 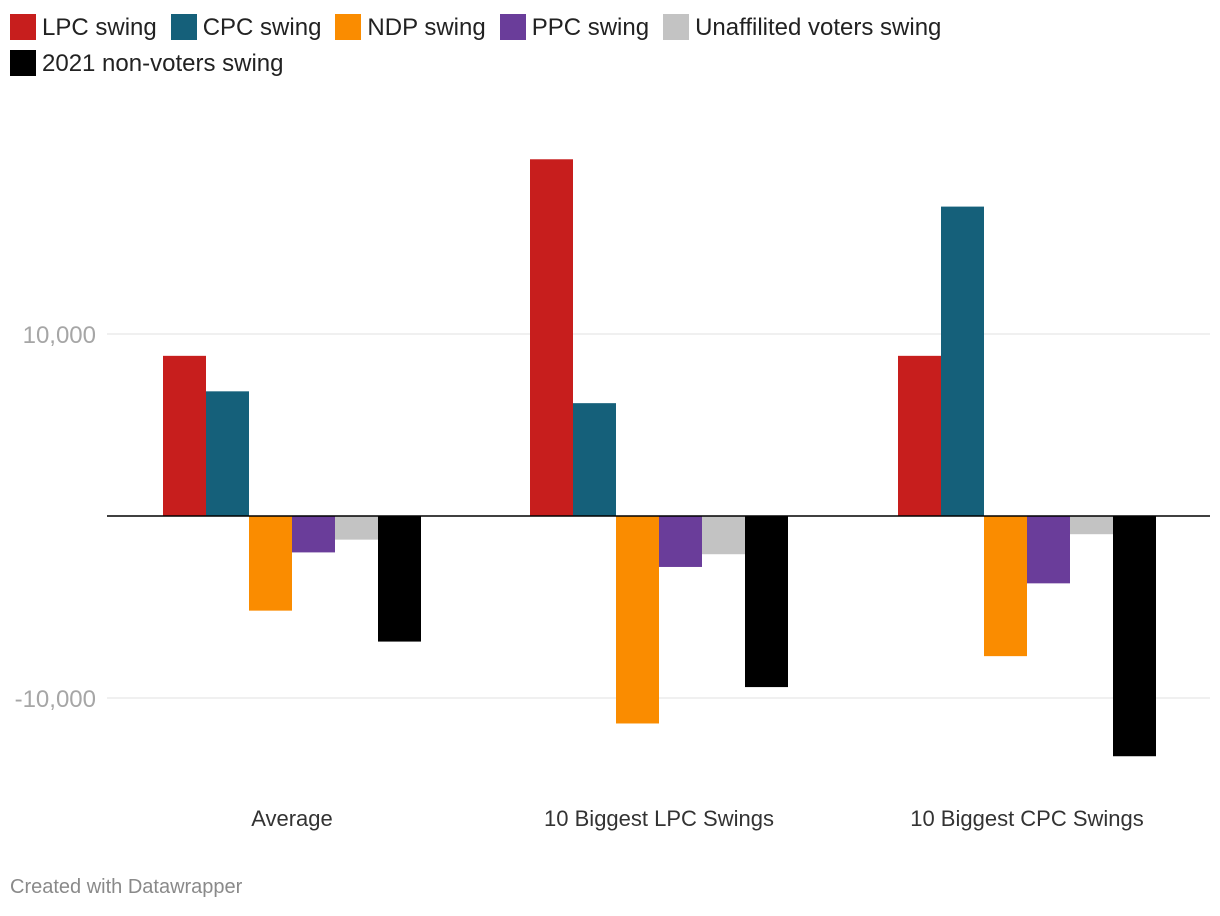 I want to click on legend-item: Unaffilited voters swing, so click(x=802, y=28).